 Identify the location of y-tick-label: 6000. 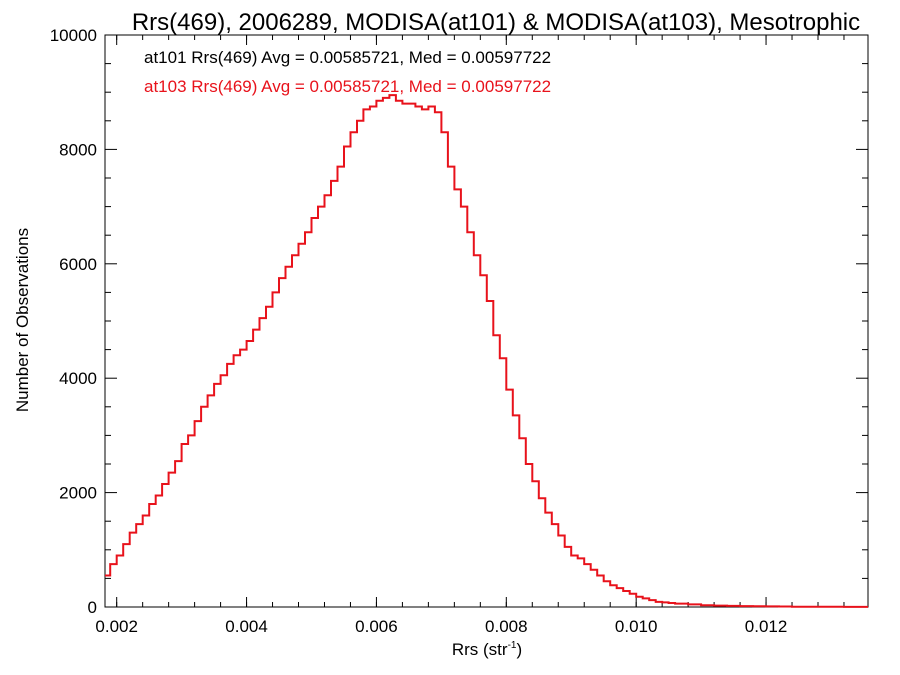
(78, 264).